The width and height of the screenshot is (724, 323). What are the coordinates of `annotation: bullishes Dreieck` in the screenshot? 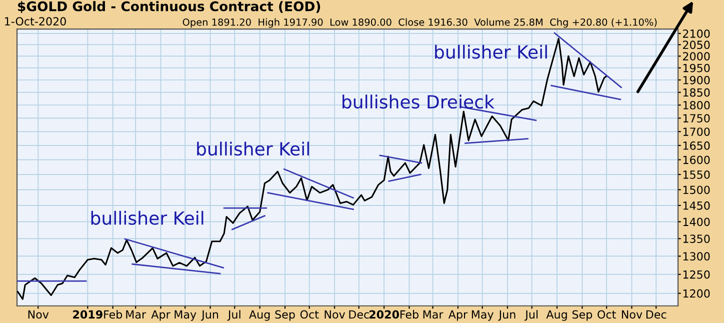 It's located at (418, 101).